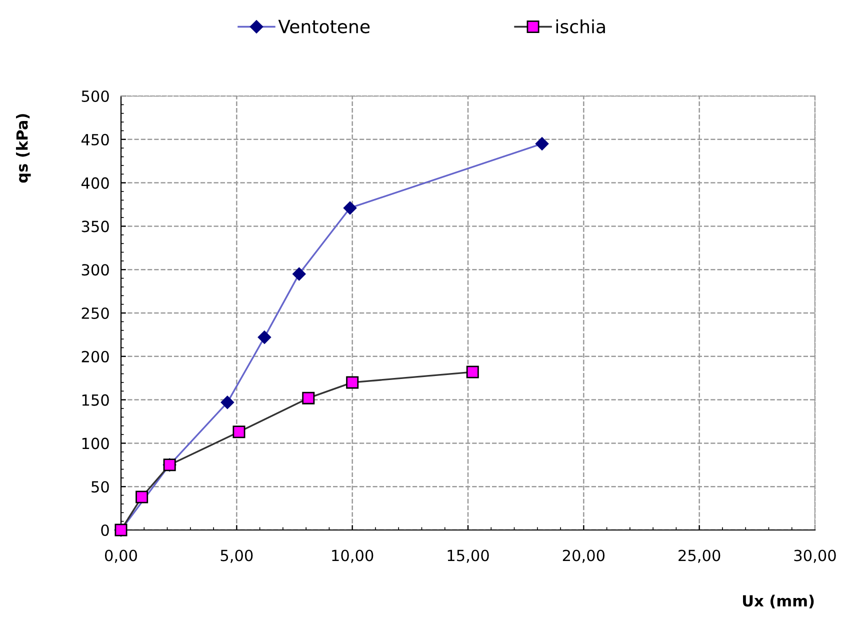  Describe the element at coordinates (324, 27) in the screenshot. I see `legend-label: Ventotene` at that location.